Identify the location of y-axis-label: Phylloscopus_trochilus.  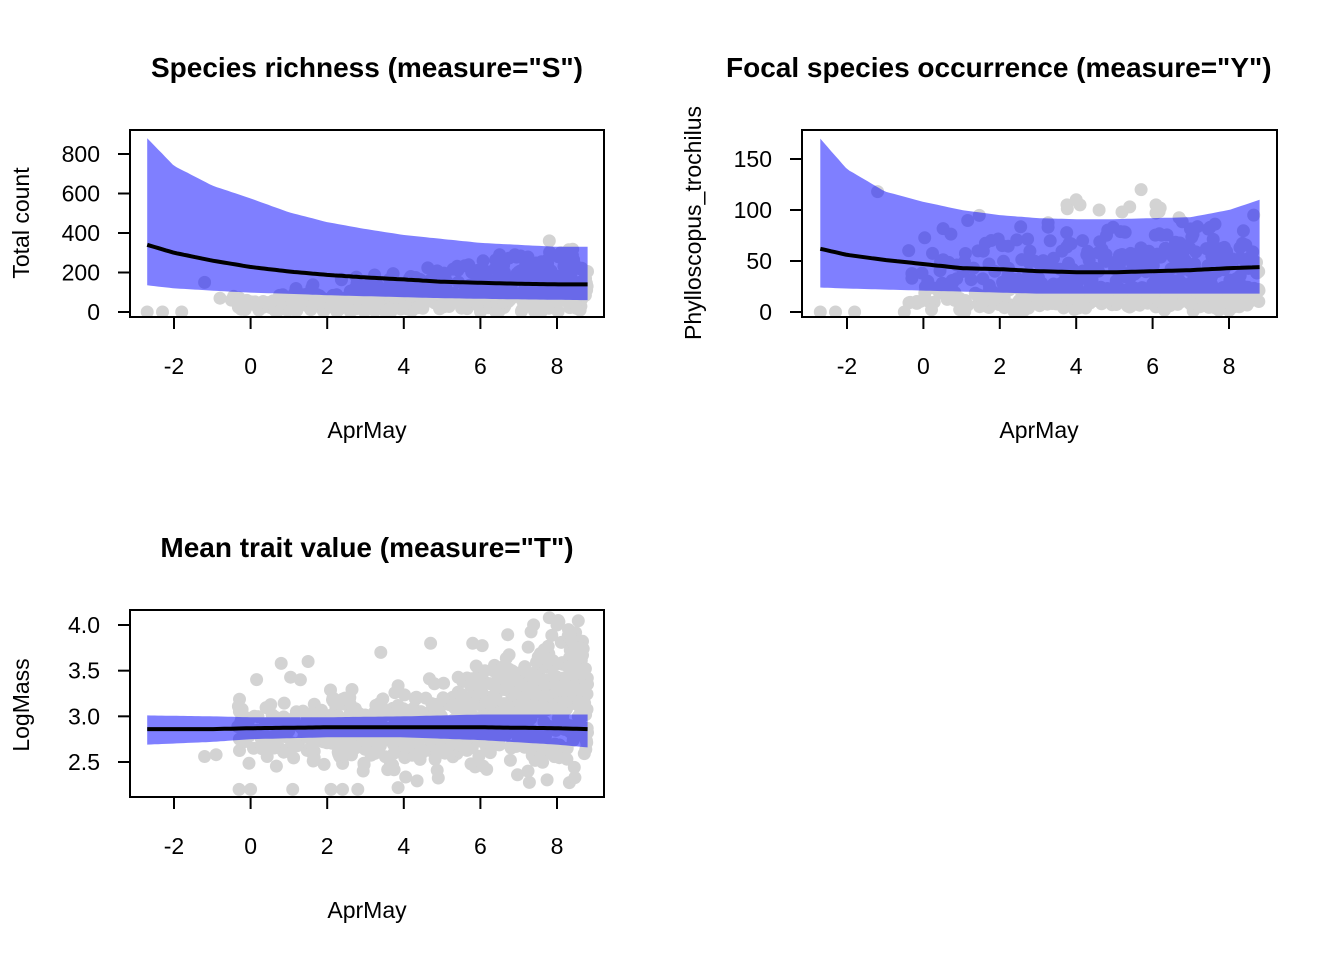
(693, 223).